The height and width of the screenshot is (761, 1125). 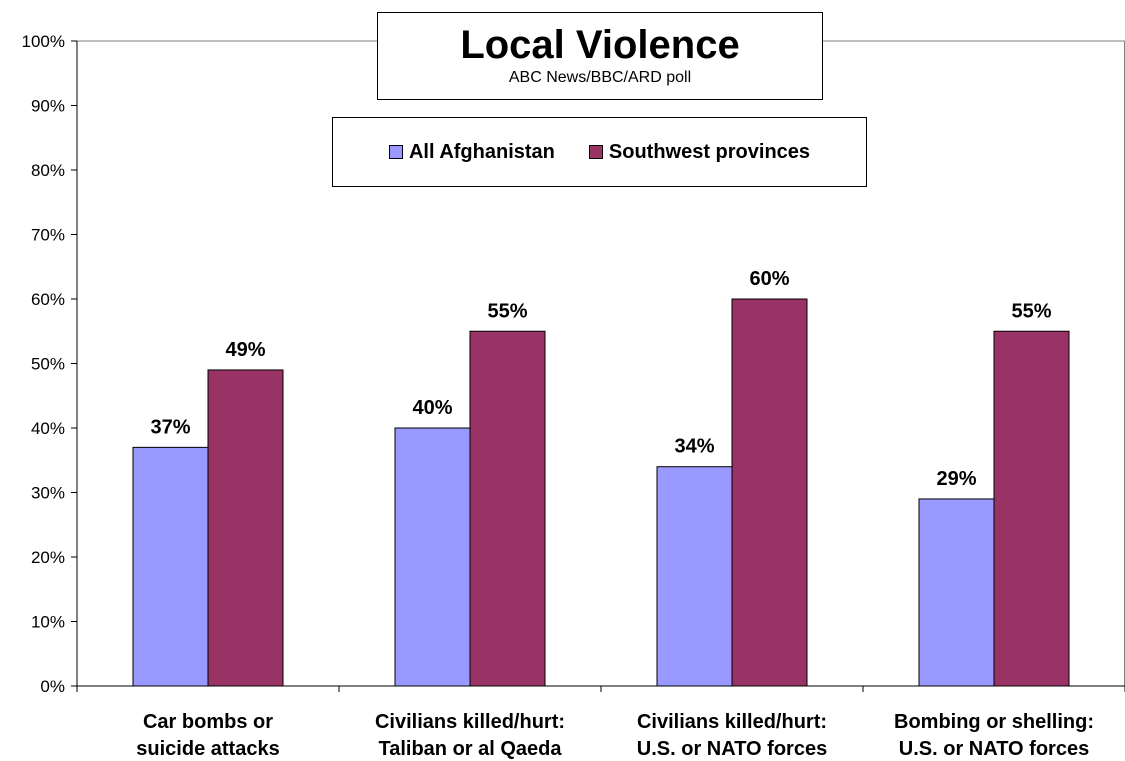 I want to click on y-tick-label: 40%, so click(x=48, y=428).